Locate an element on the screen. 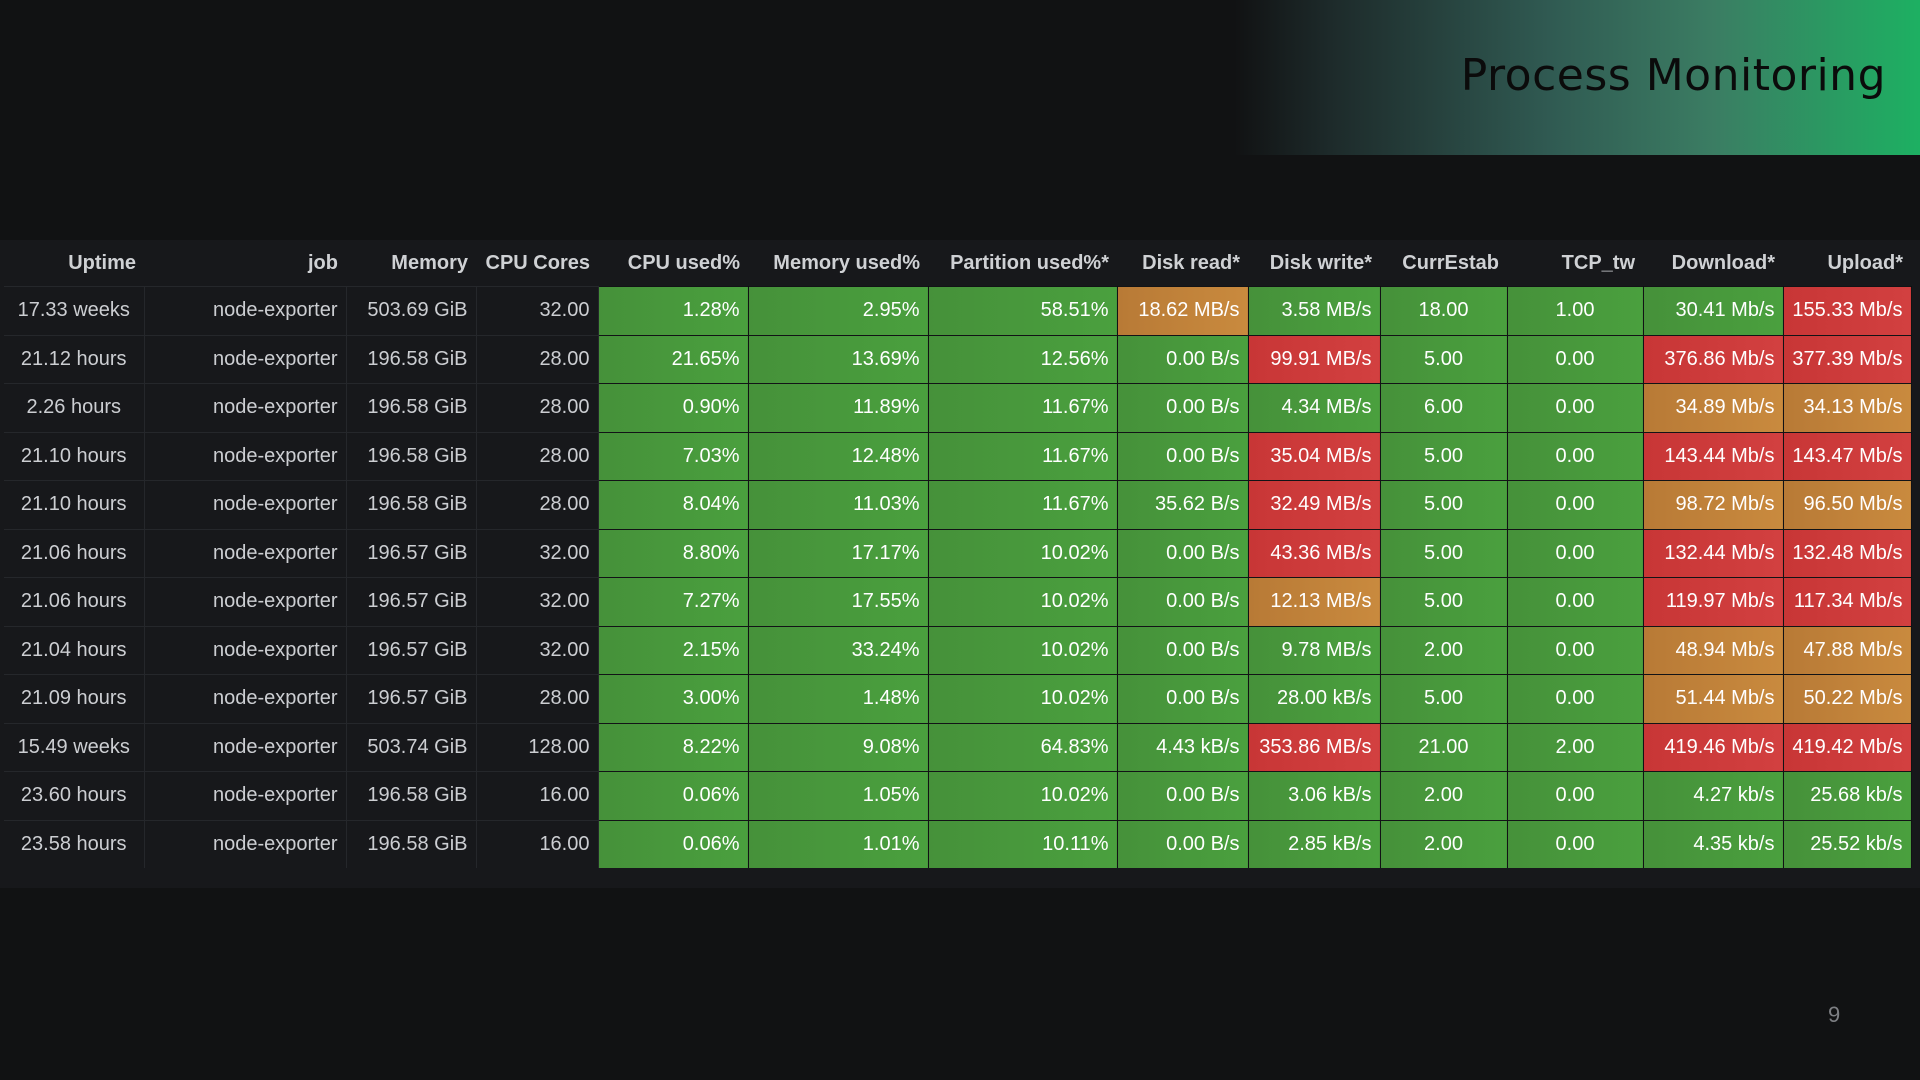 The image size is (1920, 1080). cell-upload: 143.47 Mb/s is located at coordinates (1847, 456).